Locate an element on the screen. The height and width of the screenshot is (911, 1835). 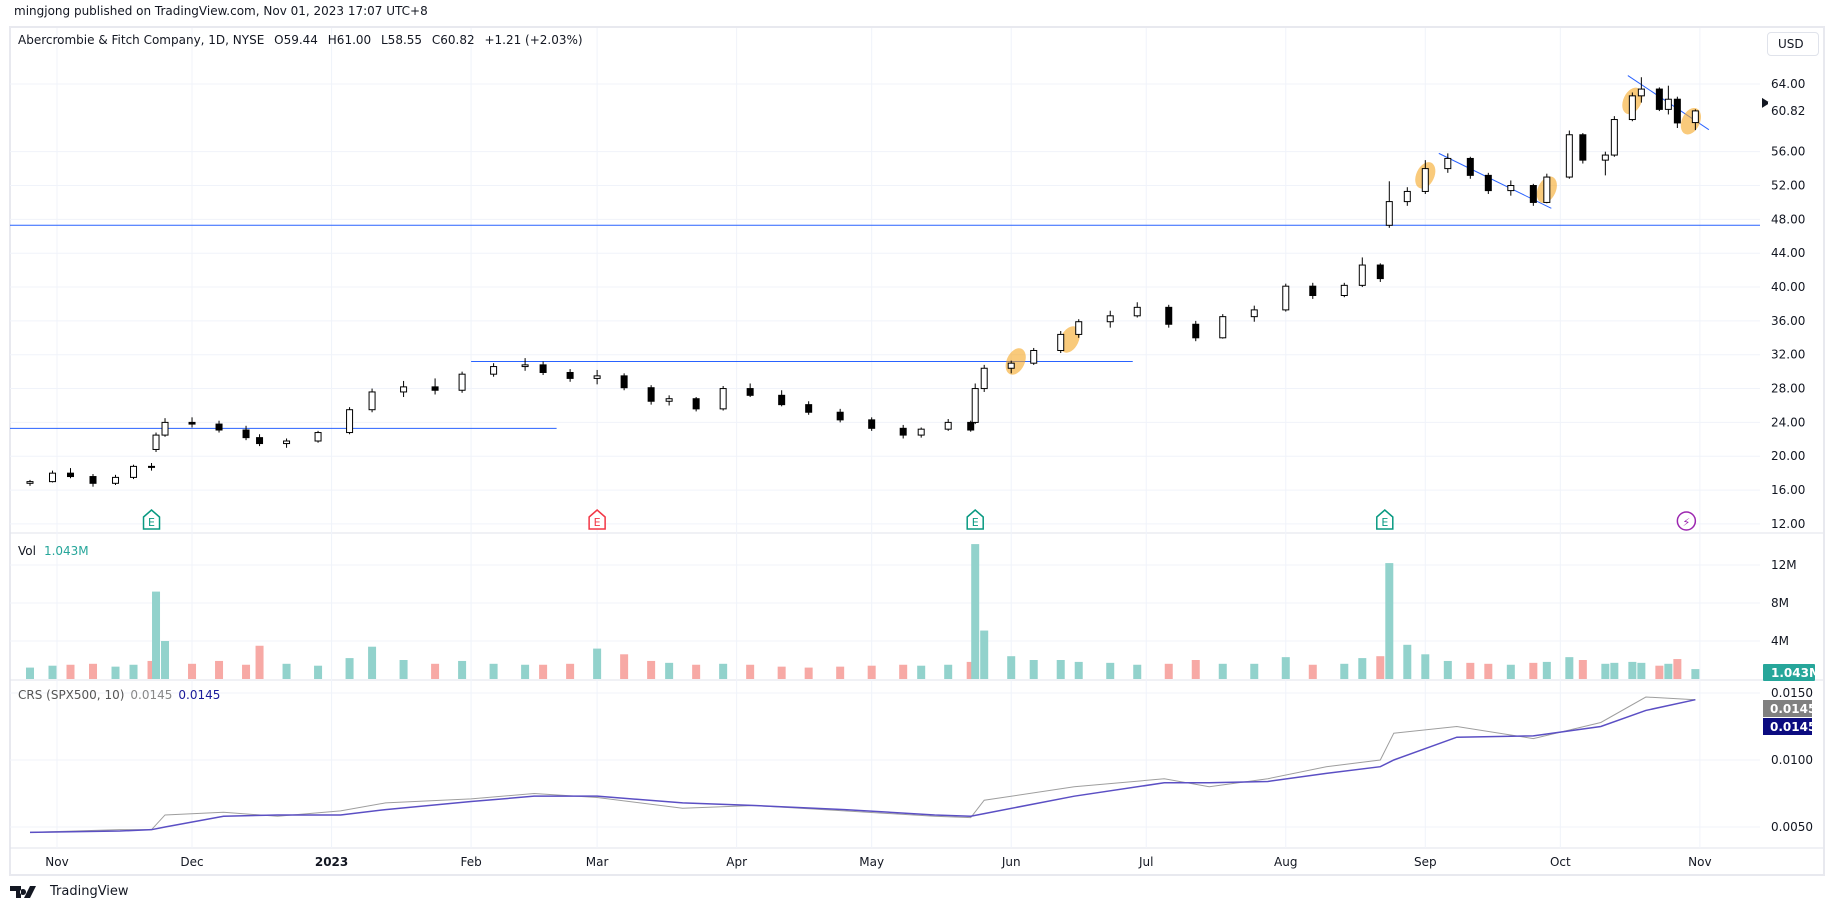
price-tick-label: 36.00 is located at coordinates (1788, 321).